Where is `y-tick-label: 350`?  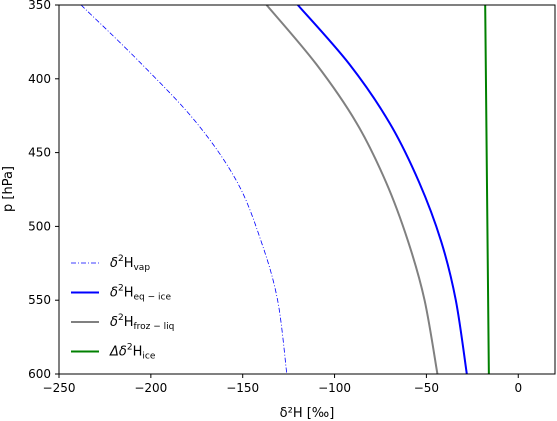
y-tick-label: 350 is located at coordinates (39, 6).